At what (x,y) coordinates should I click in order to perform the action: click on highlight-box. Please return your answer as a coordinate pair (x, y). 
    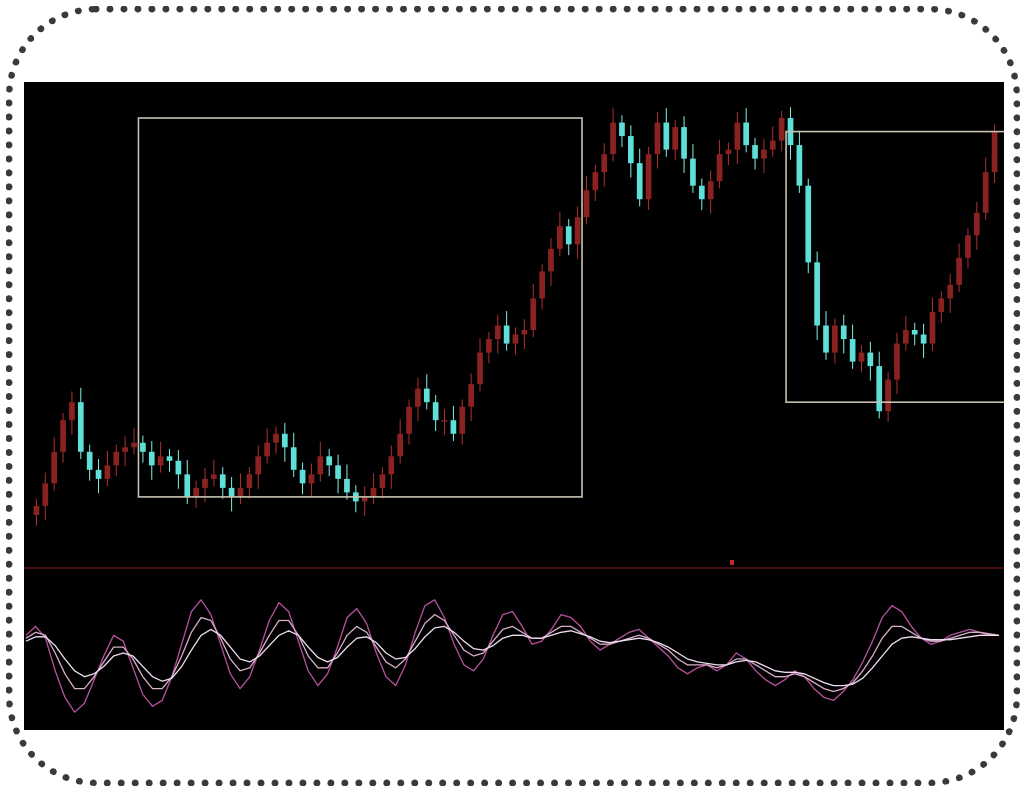
    Looking at the image, I should click on (894, 266).